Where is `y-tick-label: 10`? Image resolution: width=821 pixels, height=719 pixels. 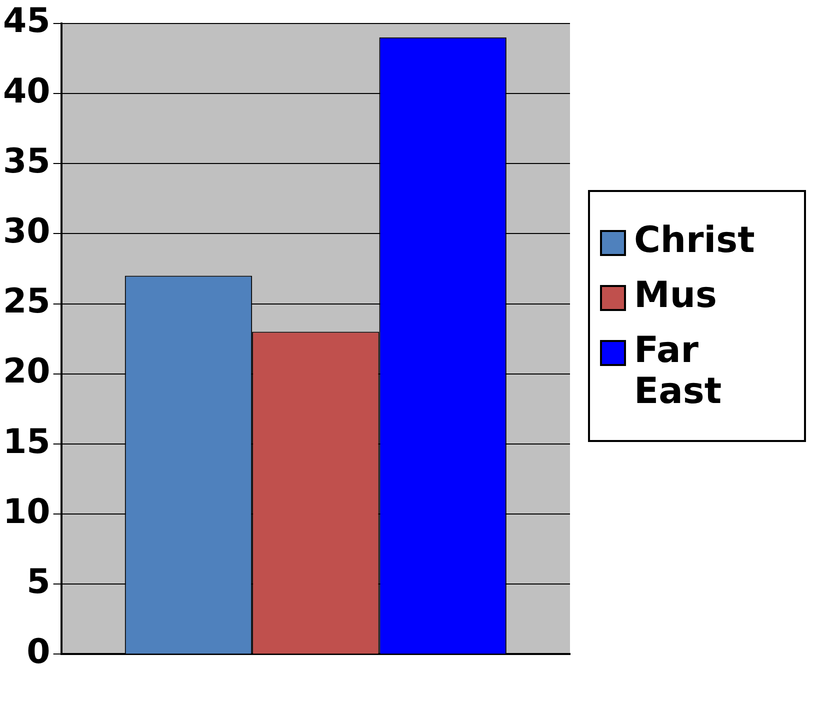
y-tick-label: 10 is located at coordinates (26, 512).